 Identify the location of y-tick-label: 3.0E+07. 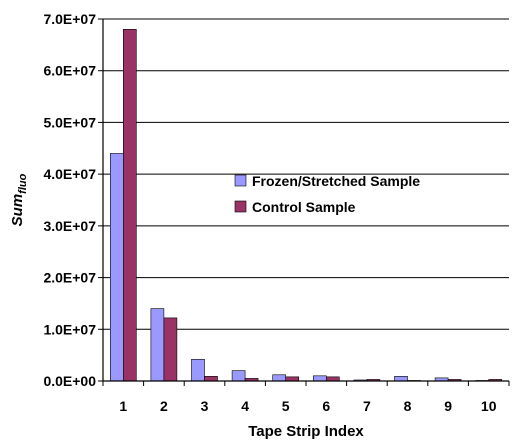
(69, 226).